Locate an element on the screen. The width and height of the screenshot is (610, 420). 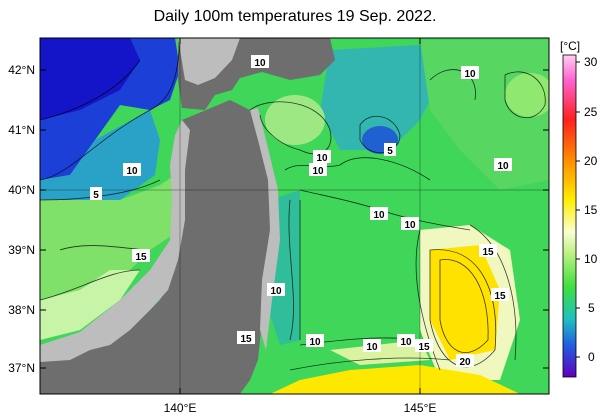
colorbar: [°C] 30 25 20 15 10 5 0 is located at coordinates (579, 208).